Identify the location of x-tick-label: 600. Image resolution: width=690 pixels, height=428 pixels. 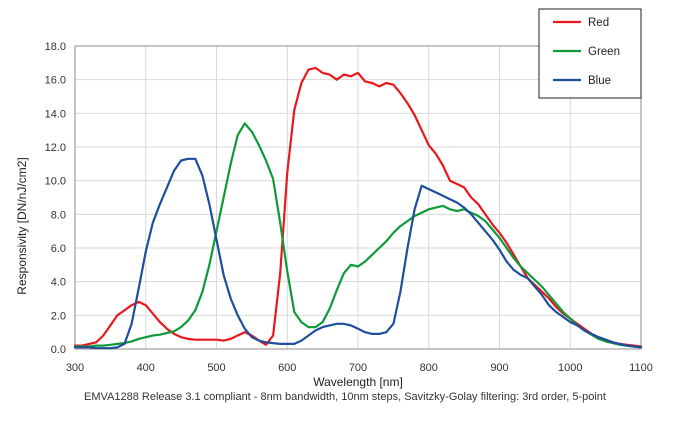
(287, 368).